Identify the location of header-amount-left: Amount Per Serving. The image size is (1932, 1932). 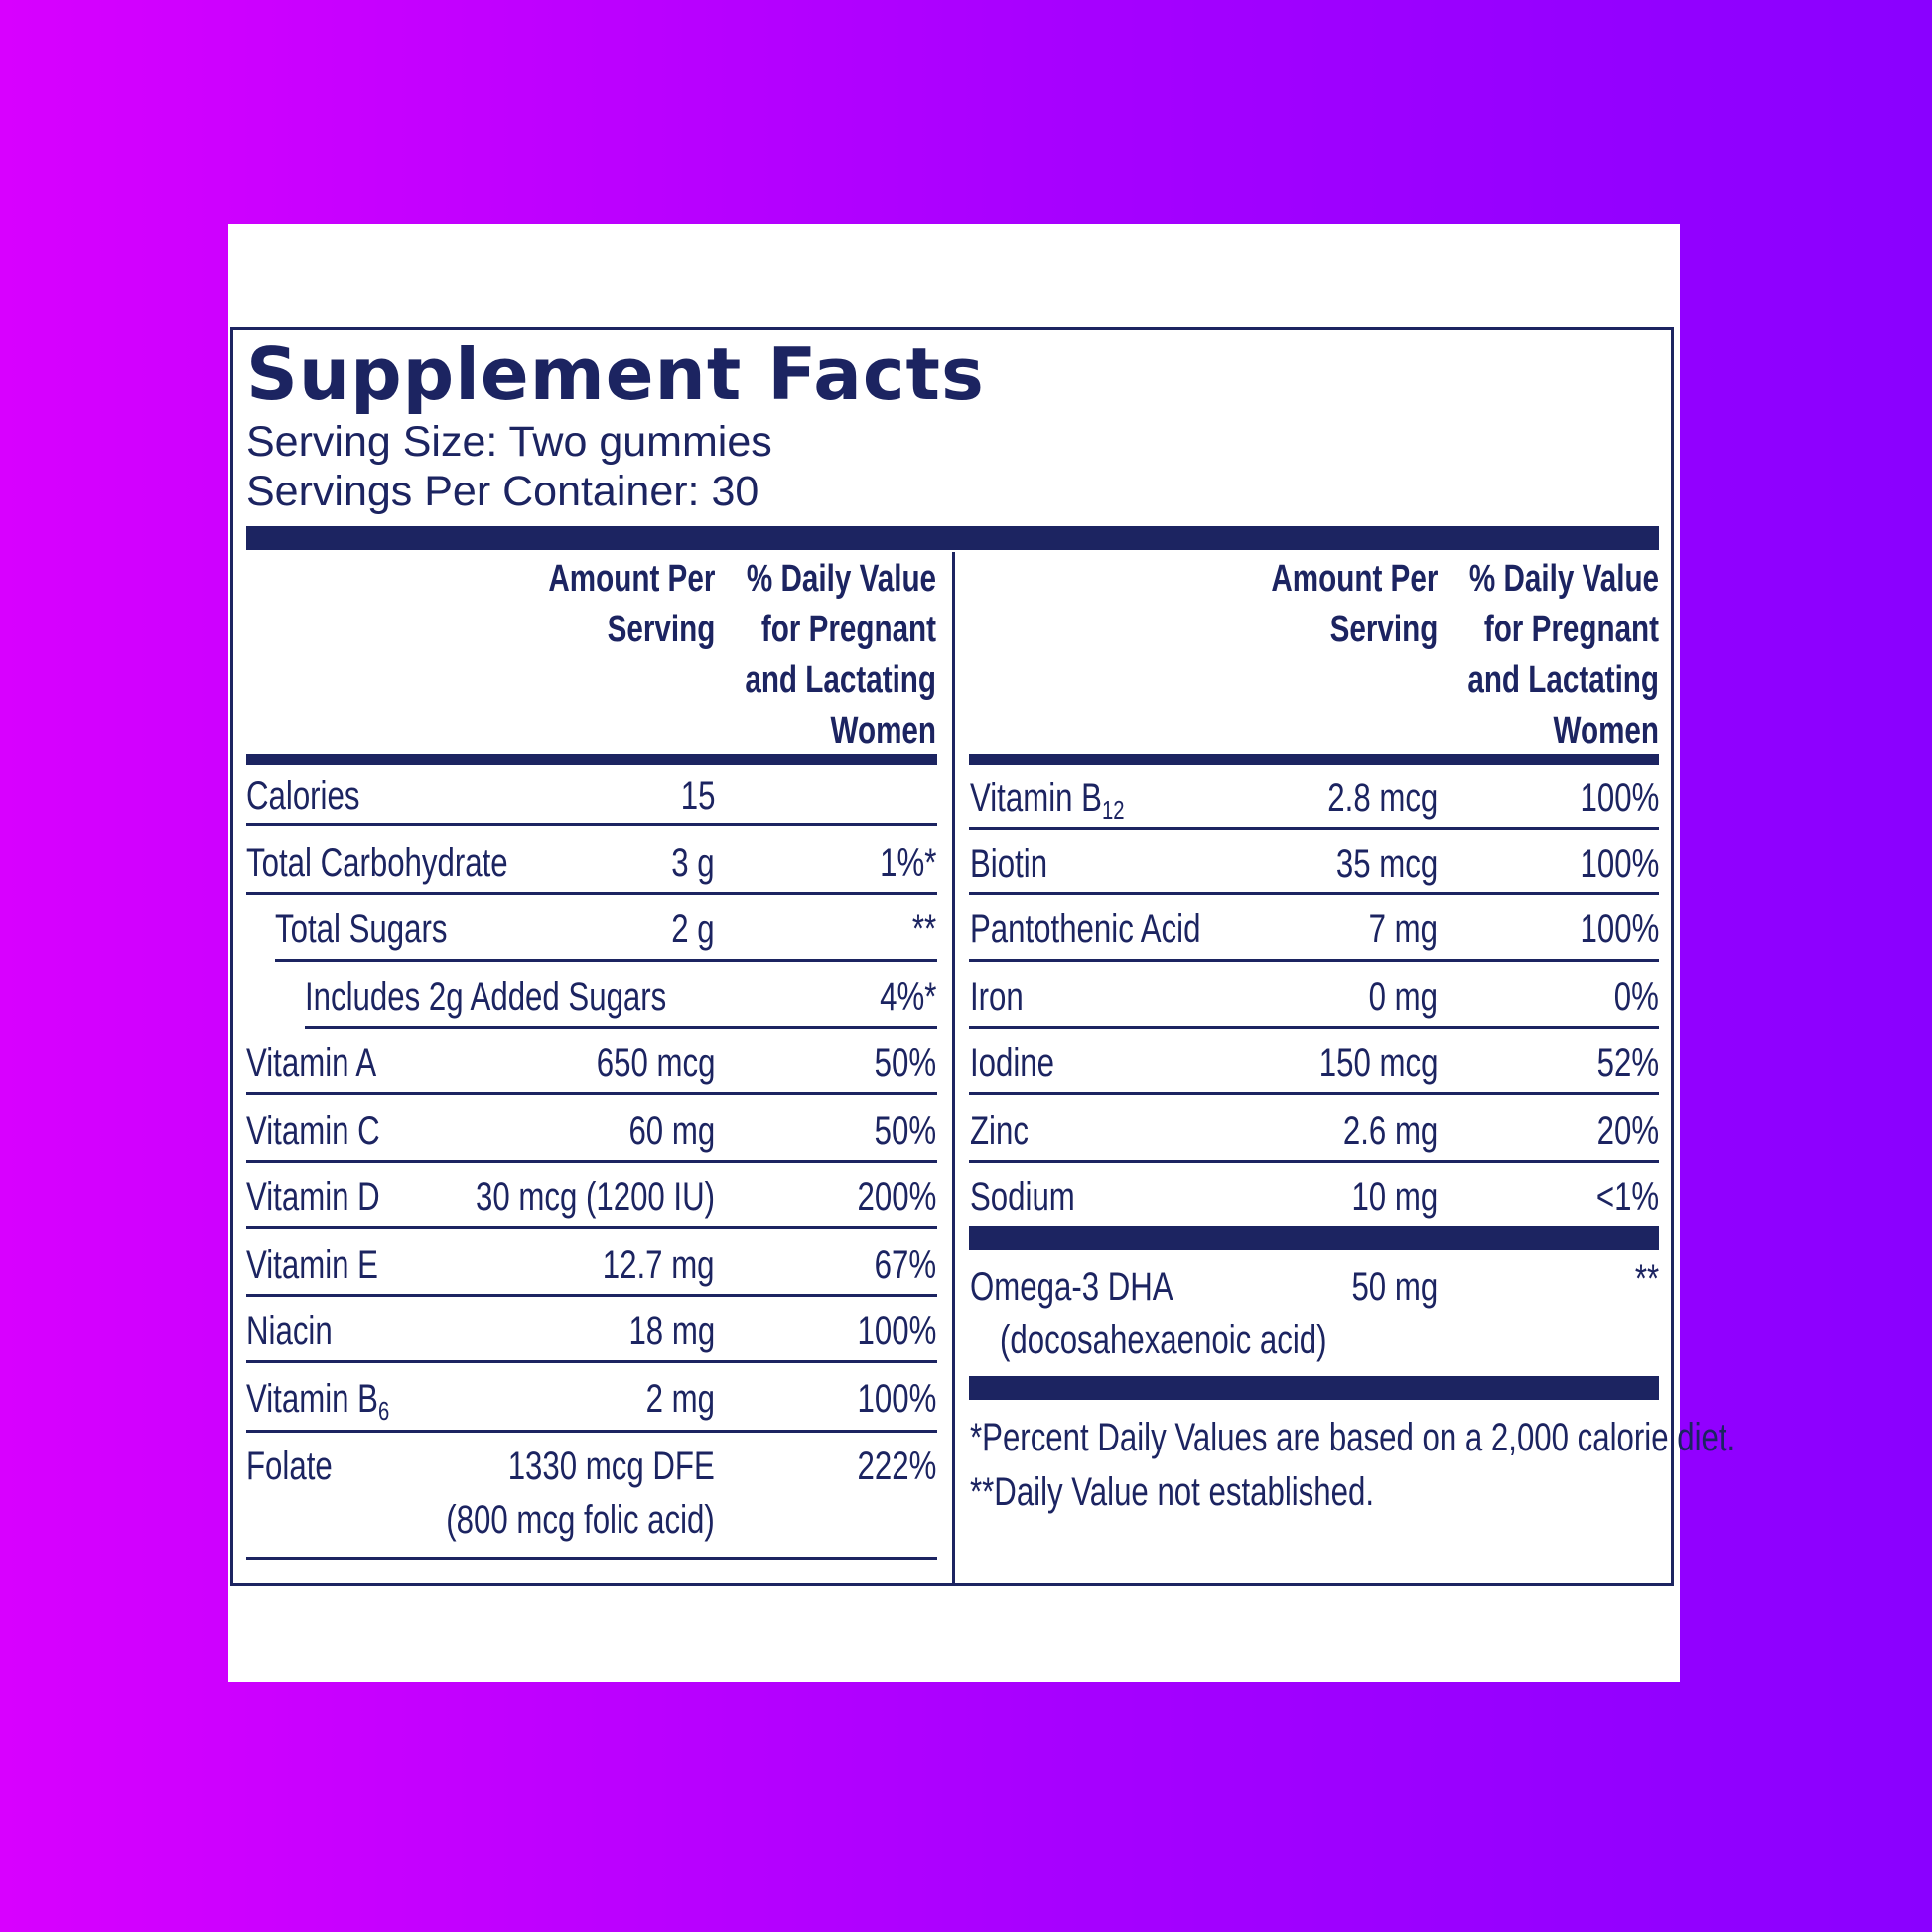
(631, 604).